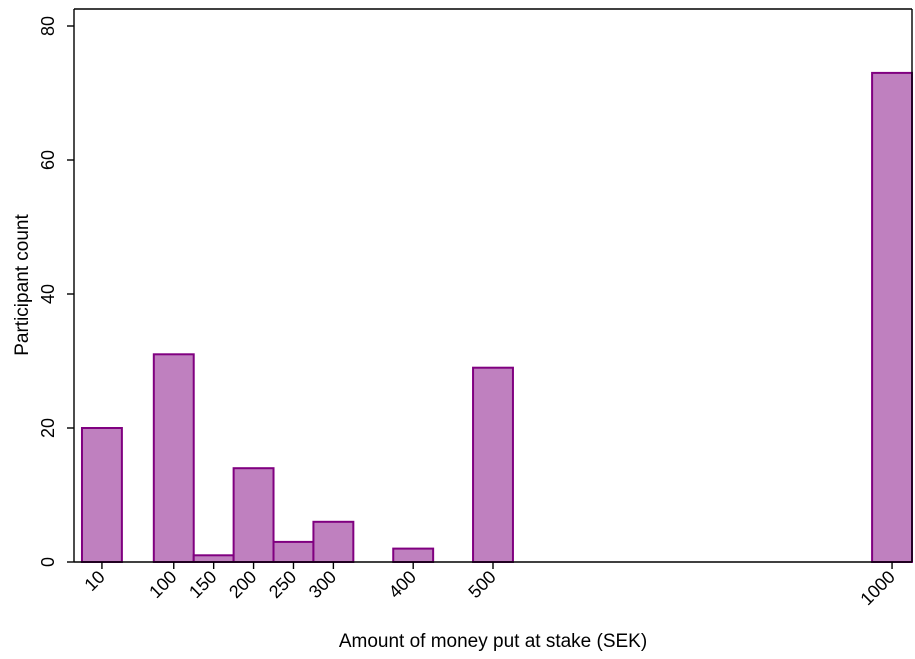  Describe the element at coordinates (242, 584) in the screenshot. I see `x-tick-label-200: 200` at that location.